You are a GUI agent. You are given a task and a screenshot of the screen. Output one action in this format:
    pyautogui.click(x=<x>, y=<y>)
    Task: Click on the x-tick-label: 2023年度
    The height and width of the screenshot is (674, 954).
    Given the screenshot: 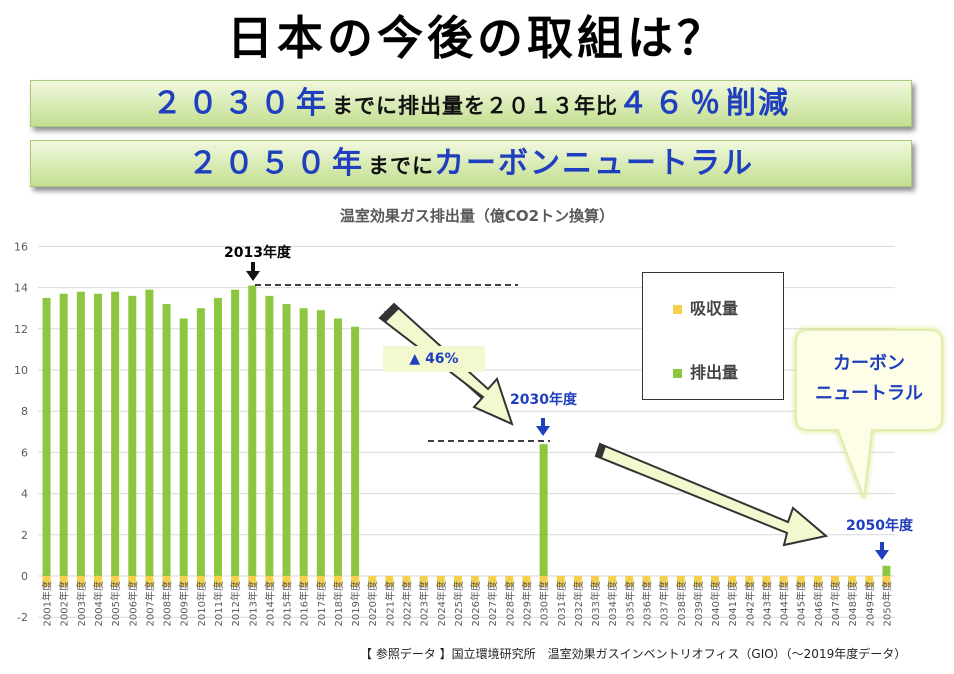 What is the action you would take?
    pyautogui.click(x=424, y=603)
    